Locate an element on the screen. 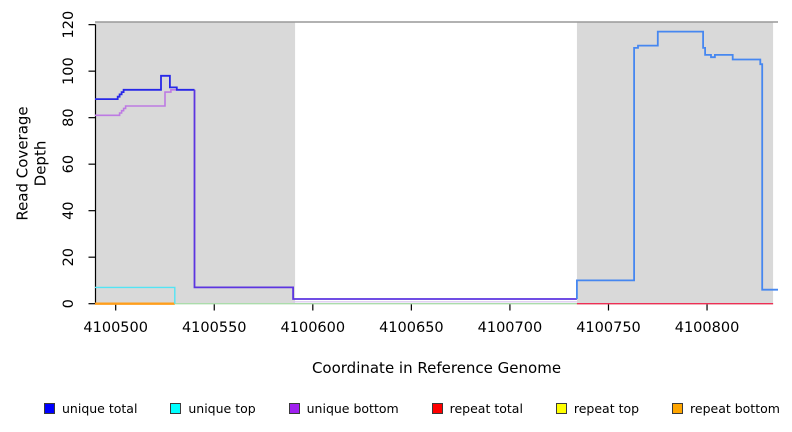 The image size is (792, 432). legend-item-unique-total: unique total is located at coordinates (90, 408).